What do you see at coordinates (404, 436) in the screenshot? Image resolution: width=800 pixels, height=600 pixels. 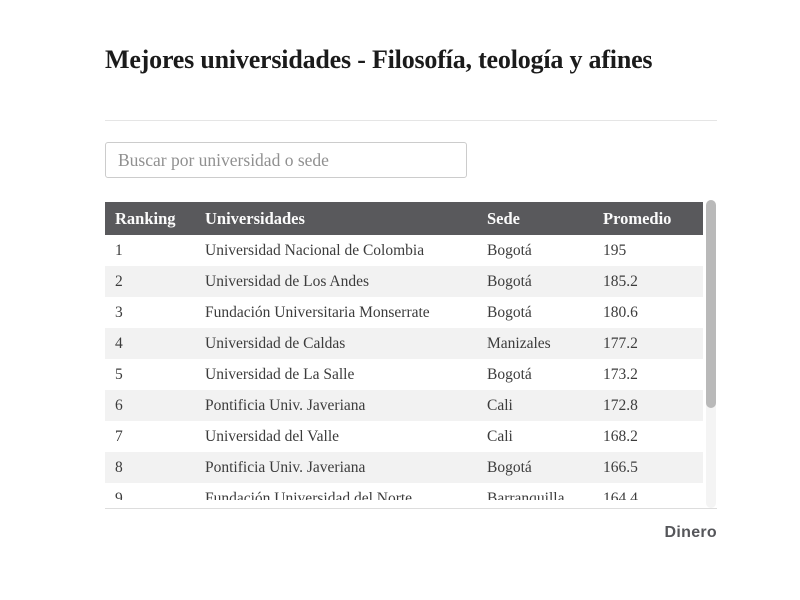 I see `table-row: 7 Universidad del Valle Cali 168.2` at bounding box center [404, 436].